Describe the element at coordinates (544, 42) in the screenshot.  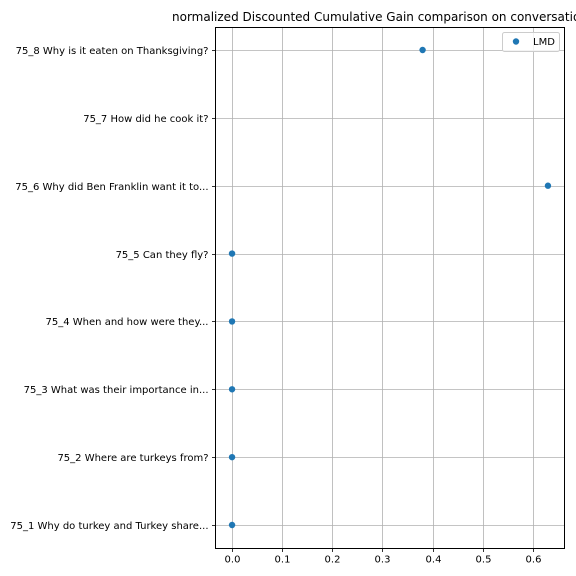
I see `legend-label: LMD` at that location.